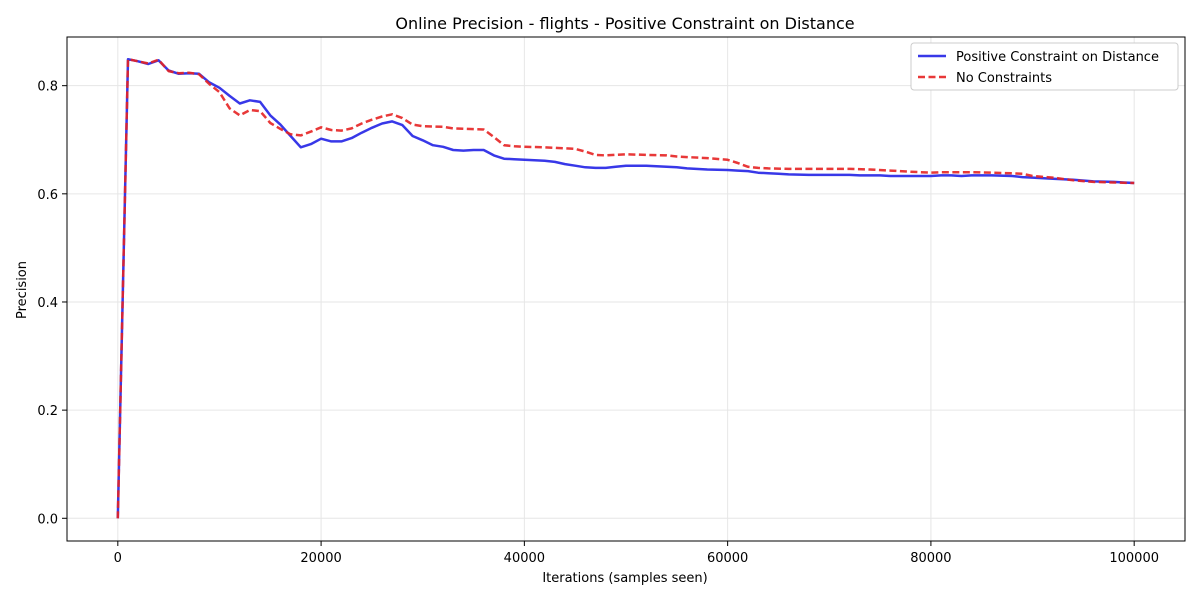  What do you see at coordinates (47, 411) in the screenshot?
I see `y-tick-label: 0.2` at bounding box center [47, 411].